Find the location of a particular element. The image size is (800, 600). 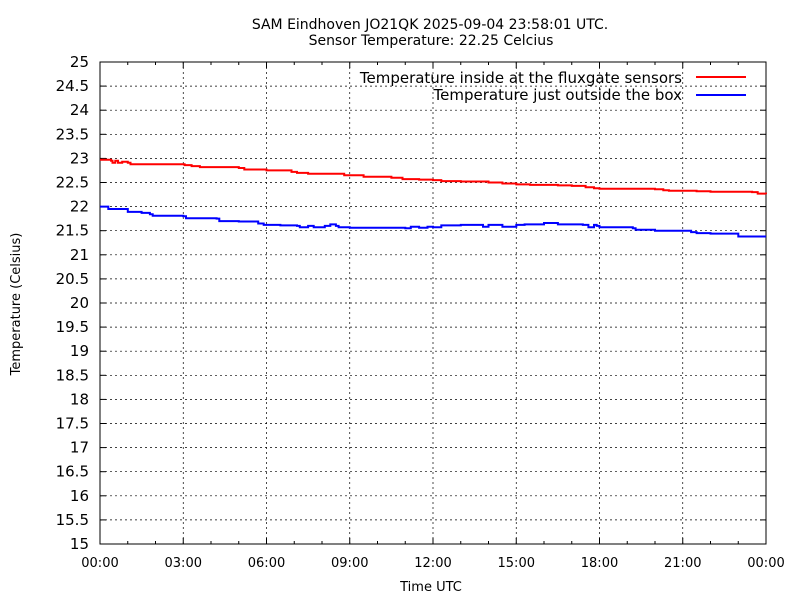

y-tick-label: 24.5 is located at coordinates (72, 86).